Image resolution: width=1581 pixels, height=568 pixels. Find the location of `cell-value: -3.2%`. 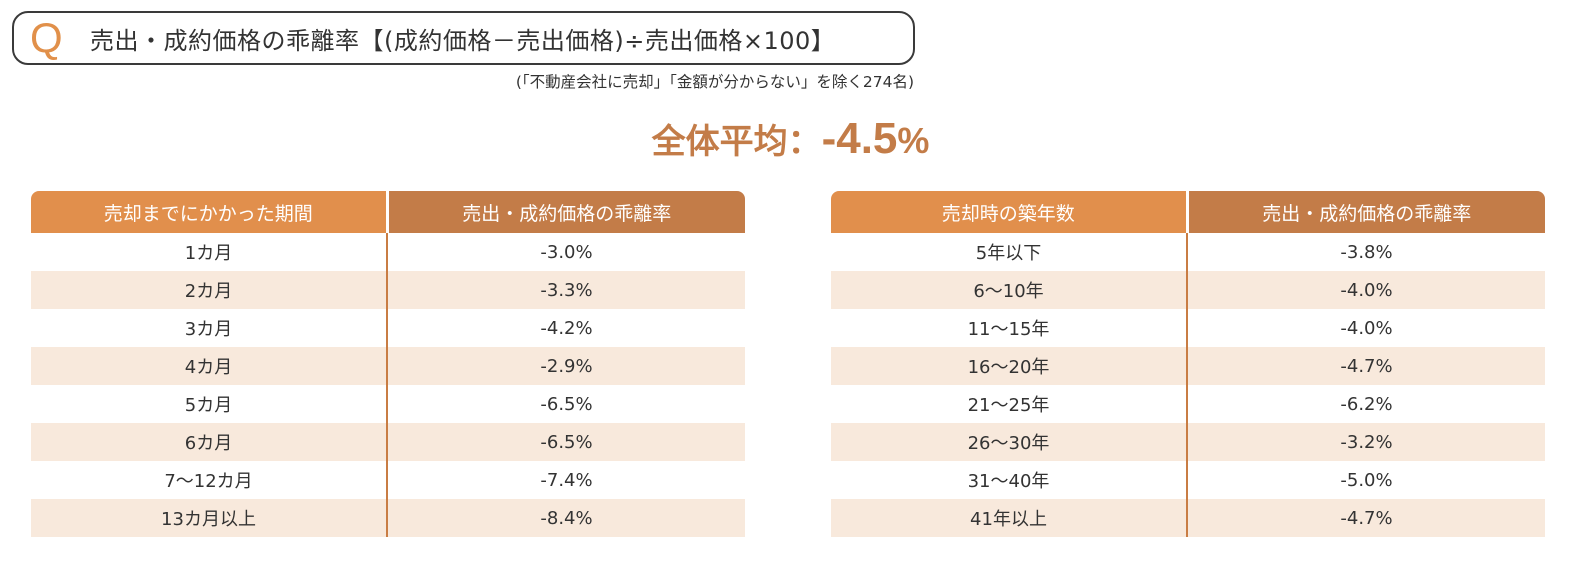

cell-value: -3.2% is located at coordinates (1366, 442).